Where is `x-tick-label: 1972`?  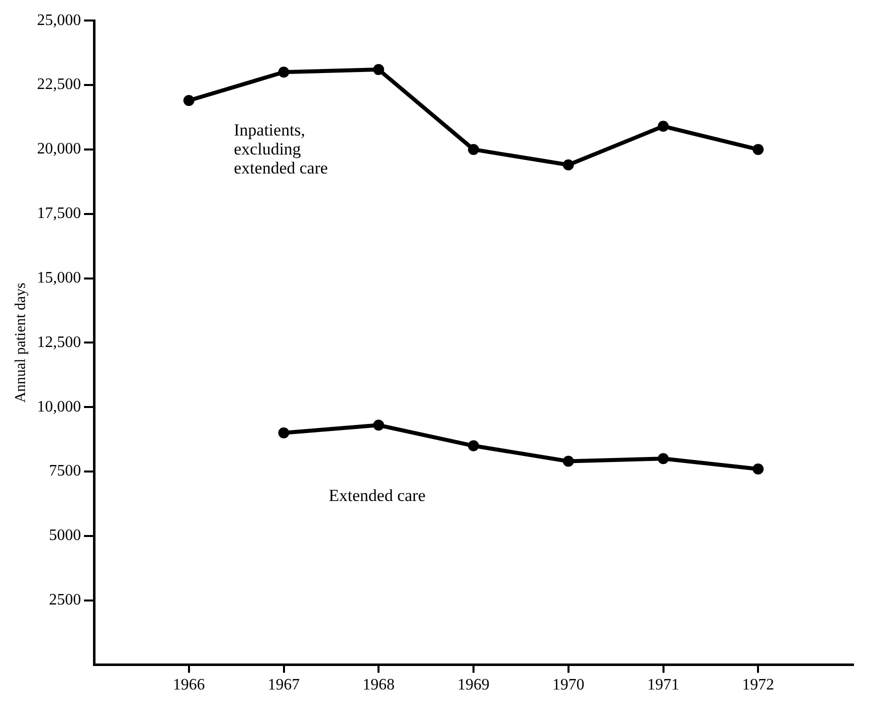 x-tick-label: 1972 is located at coordinates (758, 685).